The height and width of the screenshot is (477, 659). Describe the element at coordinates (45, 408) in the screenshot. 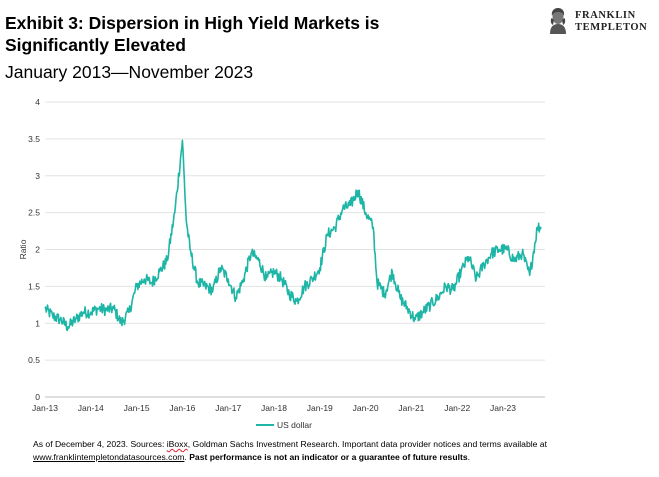

I see `x-tick-label: Jan-13` at that location.